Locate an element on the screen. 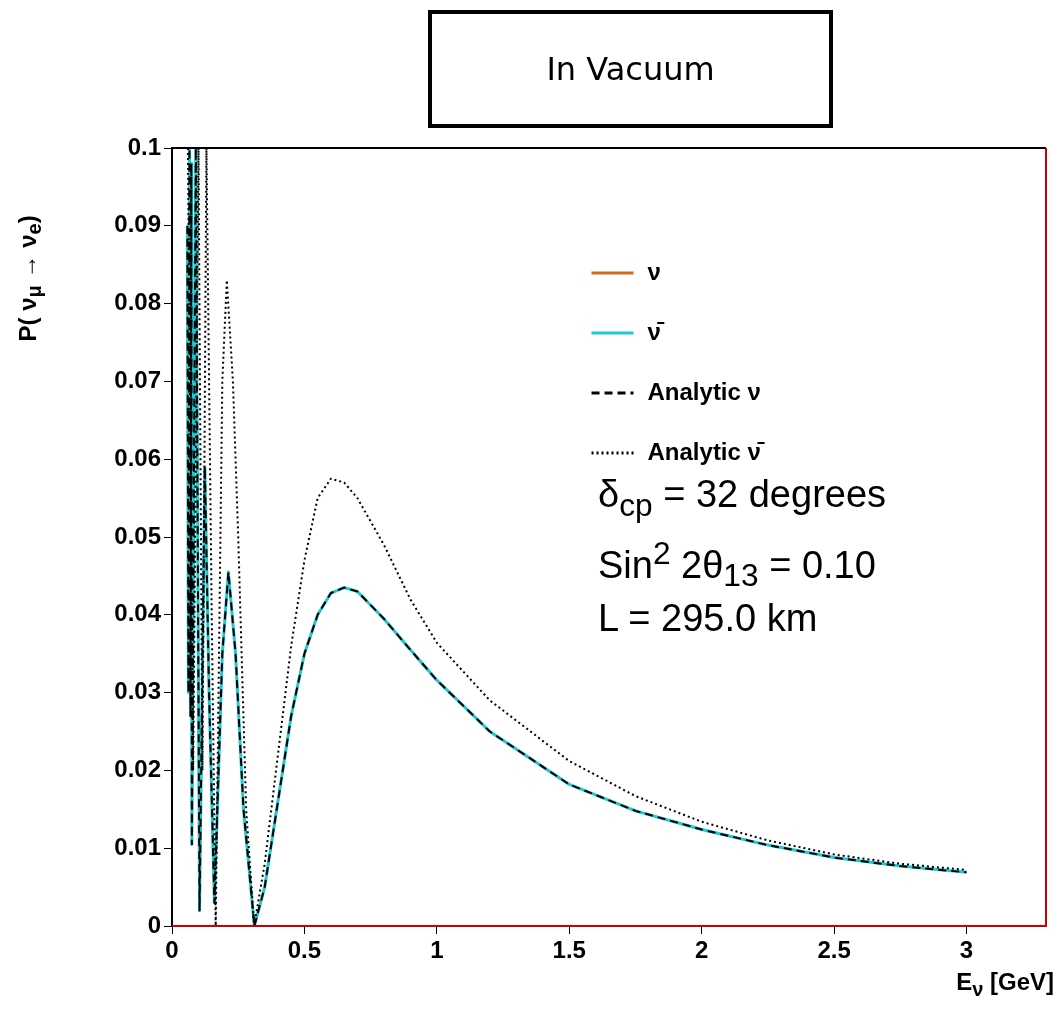 The width and height of the screenshot is (1062, 1011). y-tick-label: 0.02 is located at coordinates (137, 769).